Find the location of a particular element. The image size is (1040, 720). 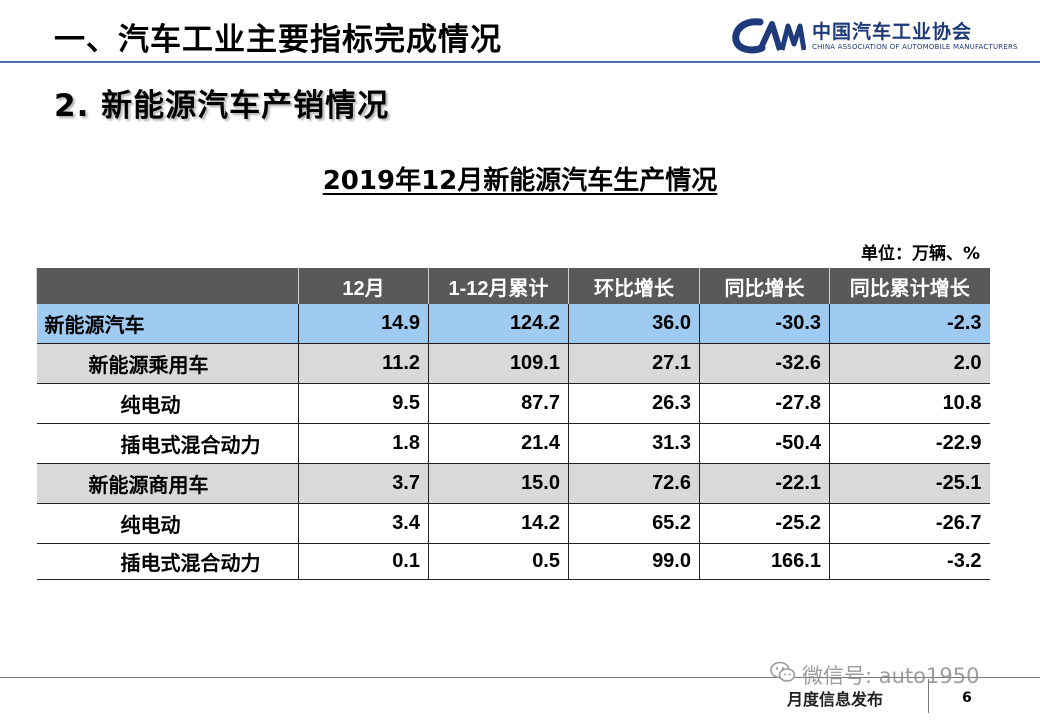

table-row: 新能源乘用车 11.2 109.1 27.1 -32.6 2.0 is located at coordinates (513, 363).